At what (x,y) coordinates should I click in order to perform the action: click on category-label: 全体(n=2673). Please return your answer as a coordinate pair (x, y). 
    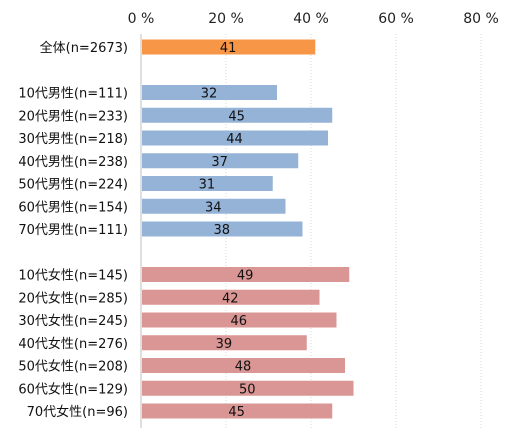
    Looking at the image, I should click on (84, 48).